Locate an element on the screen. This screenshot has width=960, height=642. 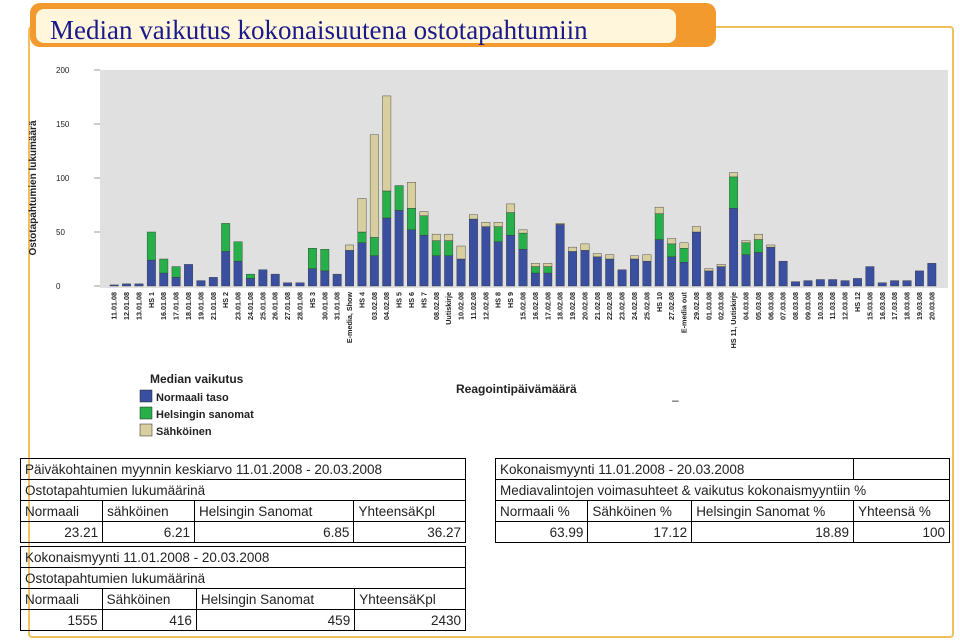
table3-value: 17.12 is located at coordinates (640, 532).